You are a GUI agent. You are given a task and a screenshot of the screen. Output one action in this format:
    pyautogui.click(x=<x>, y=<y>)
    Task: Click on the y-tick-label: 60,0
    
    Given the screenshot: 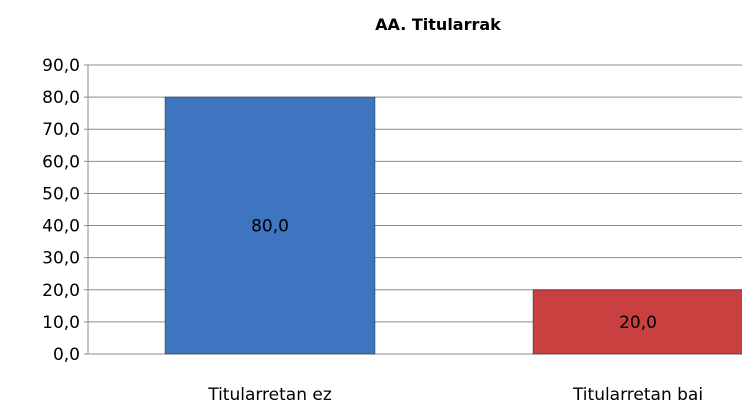 What is the action you would take?
    pyautogui.click(x=61, y=162)
    